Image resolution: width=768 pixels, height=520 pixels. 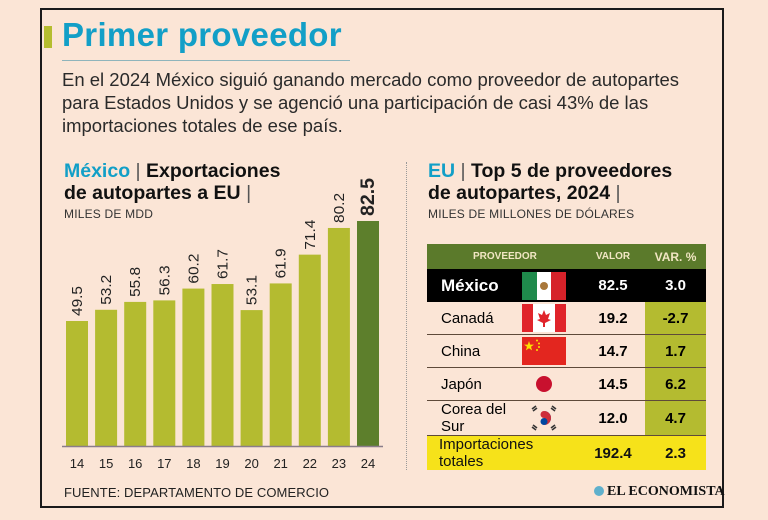 I want to click on table-row: China 14.7 1.7, so click(x=566, y=351).